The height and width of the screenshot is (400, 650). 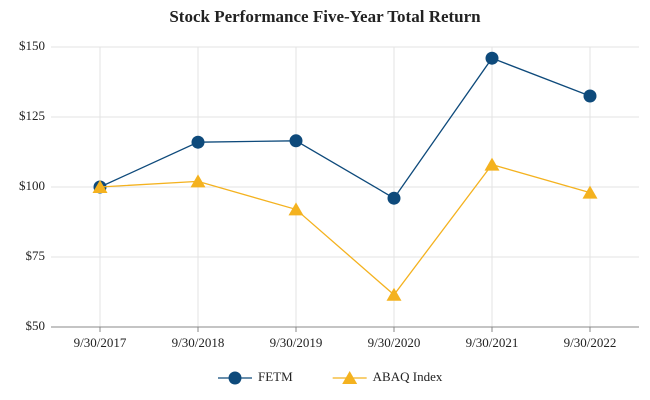 I want to click on y-tick-label: $100, so click(x=32, y=185).